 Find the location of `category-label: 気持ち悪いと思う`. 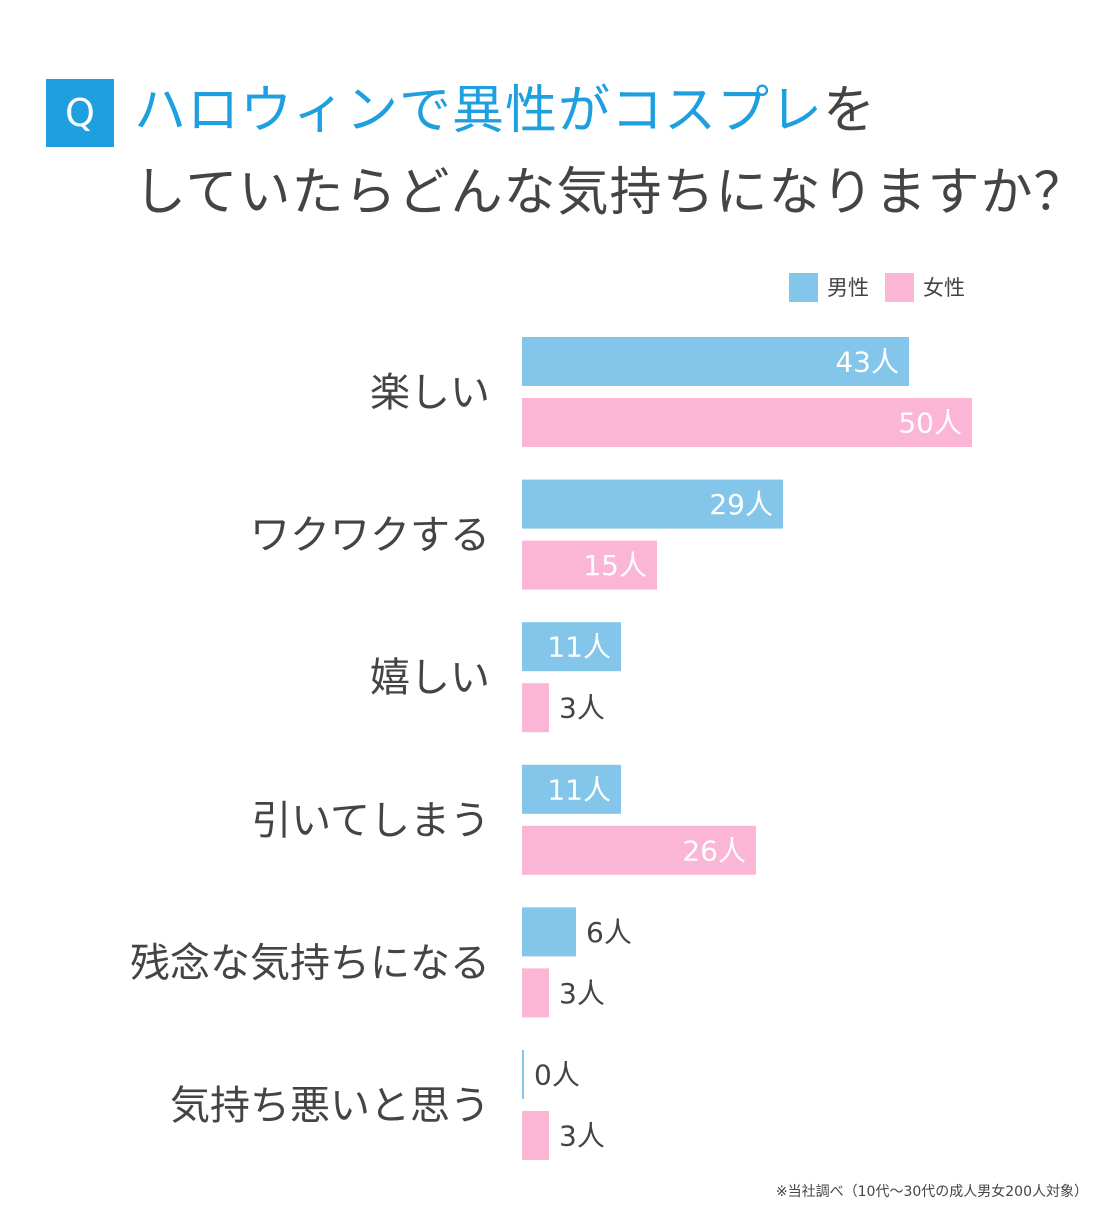

category-label: 気持ち悪いと思う is located at coordinates (330, 1106).